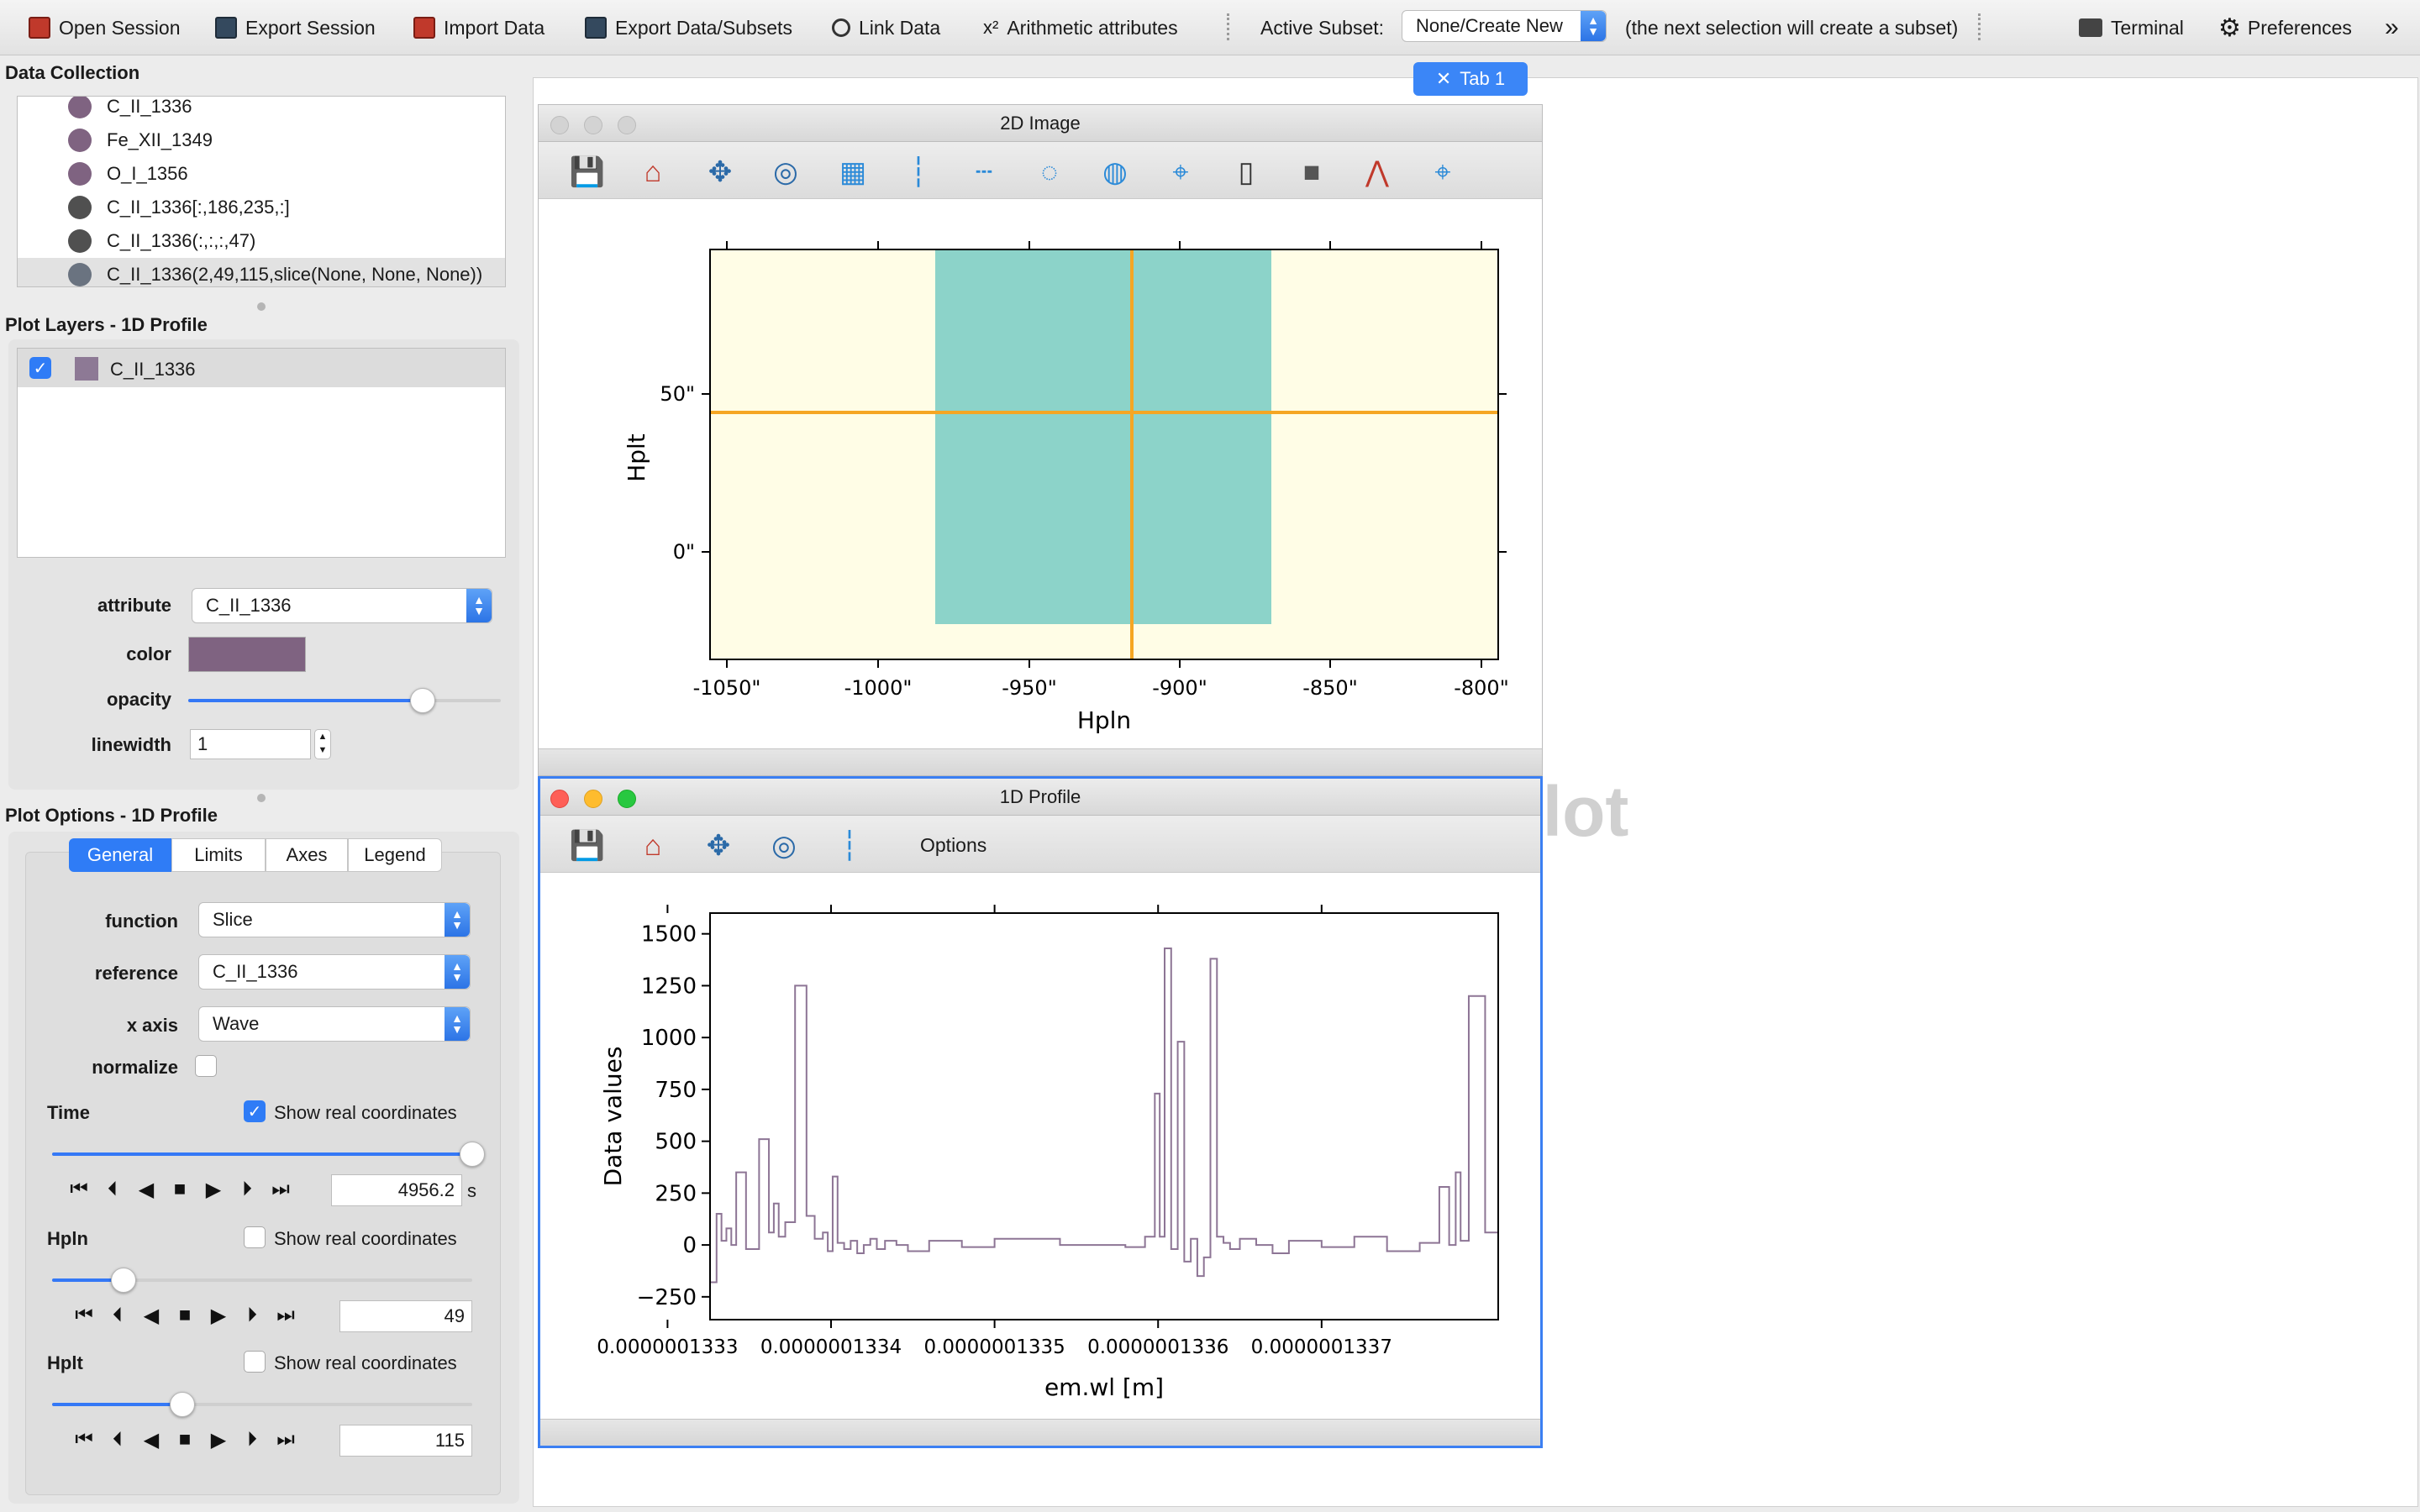  I want to click on layer-visible-checkbox: ✓, so click(40, 368).